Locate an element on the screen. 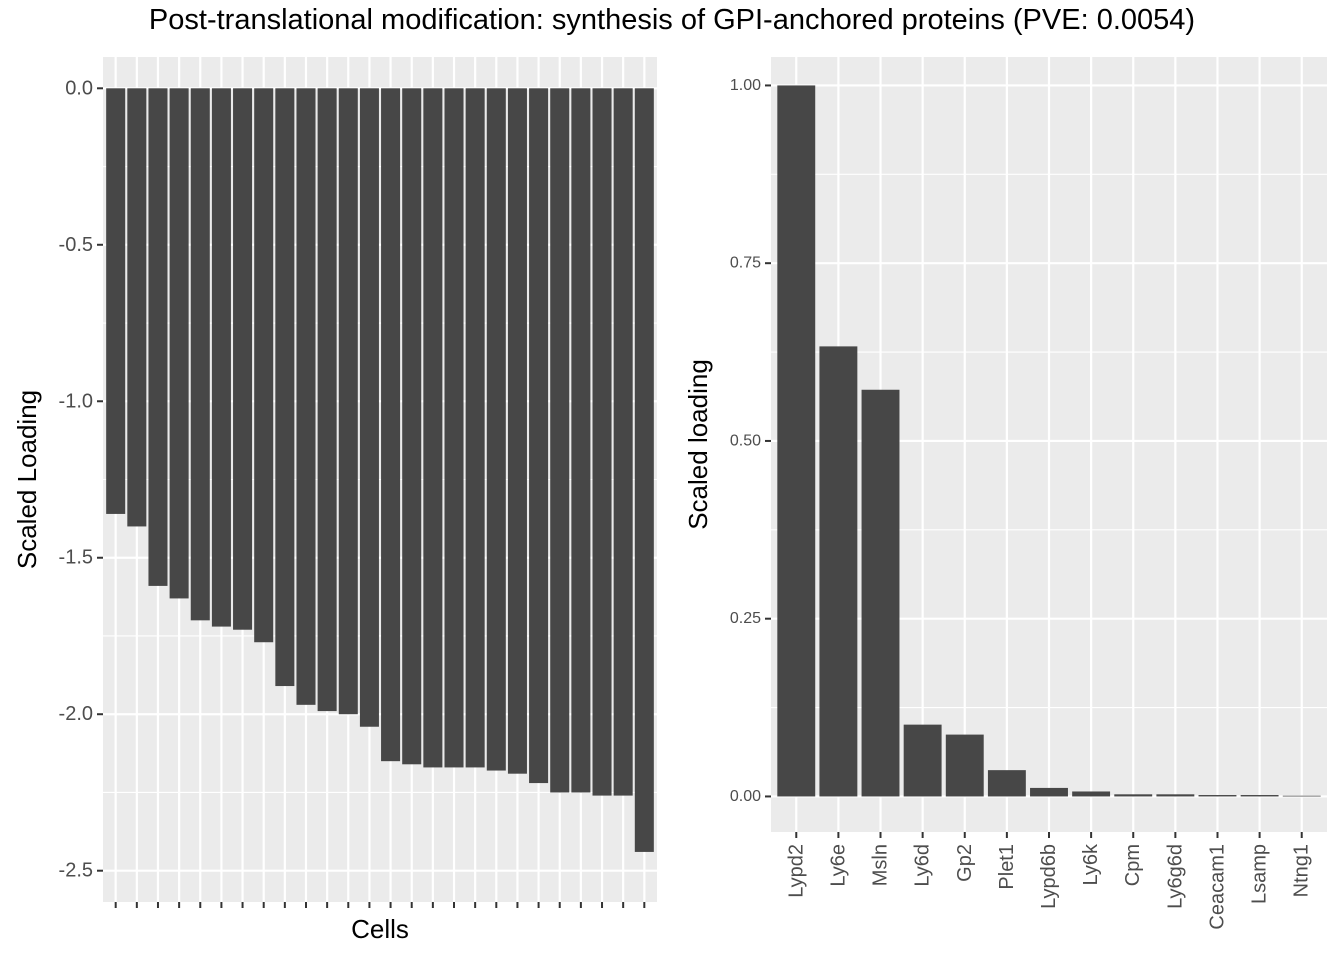 This screenshot has width=1344, height=960. y-tick-label: 1.00 is located at coordinates (745, 85).